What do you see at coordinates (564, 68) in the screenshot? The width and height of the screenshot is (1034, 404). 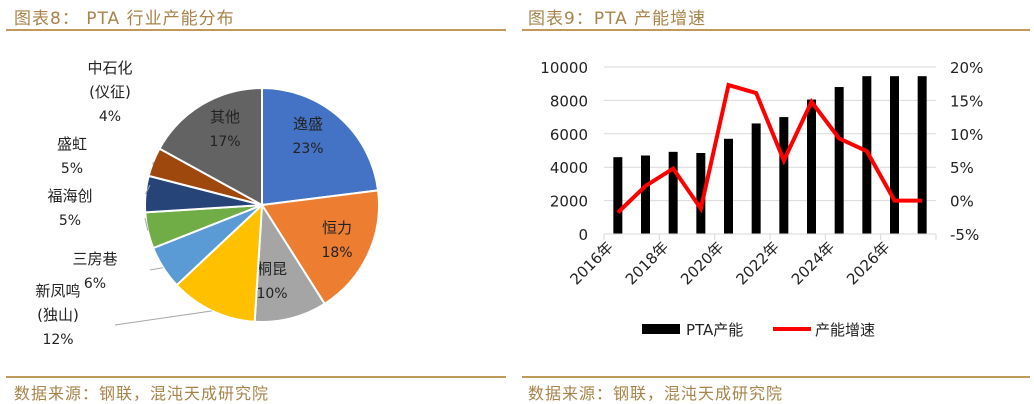 I see `y-tick: 10000` at bounding box center [564, 68].